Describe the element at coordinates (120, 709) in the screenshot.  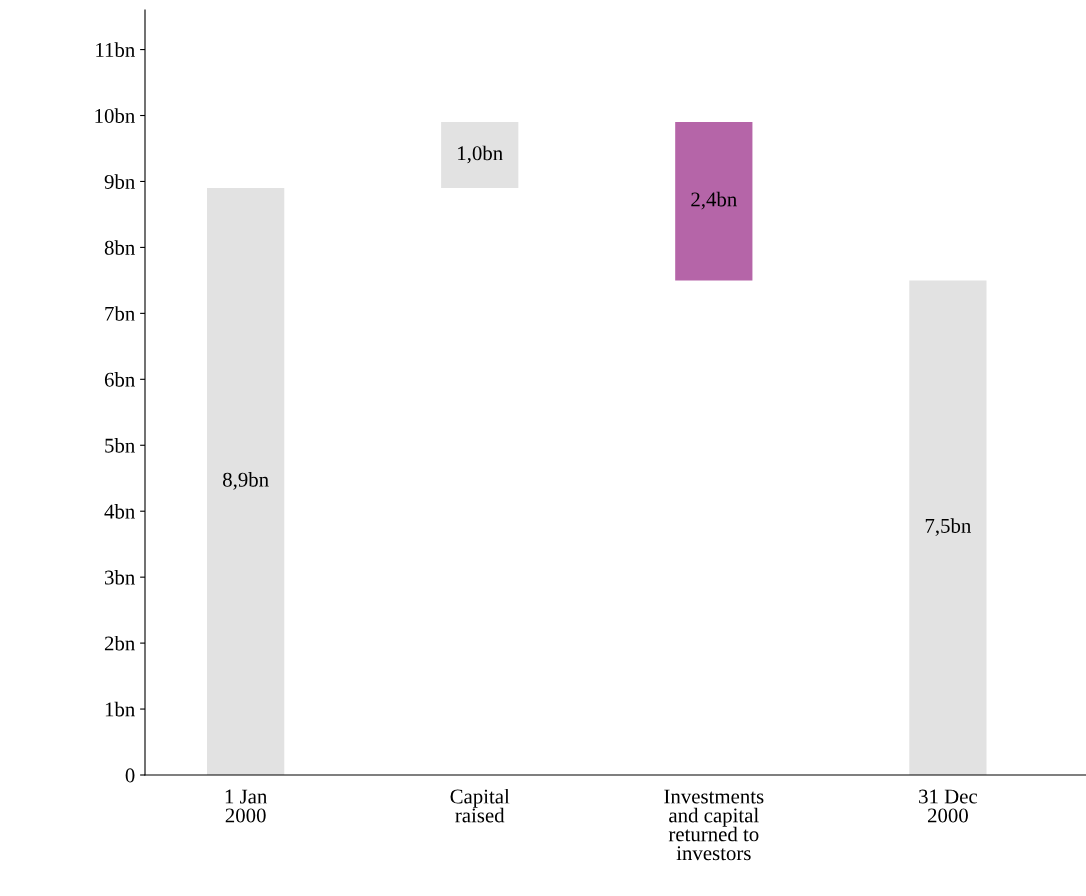
I see `y-tick-label: 1bn` at that location.